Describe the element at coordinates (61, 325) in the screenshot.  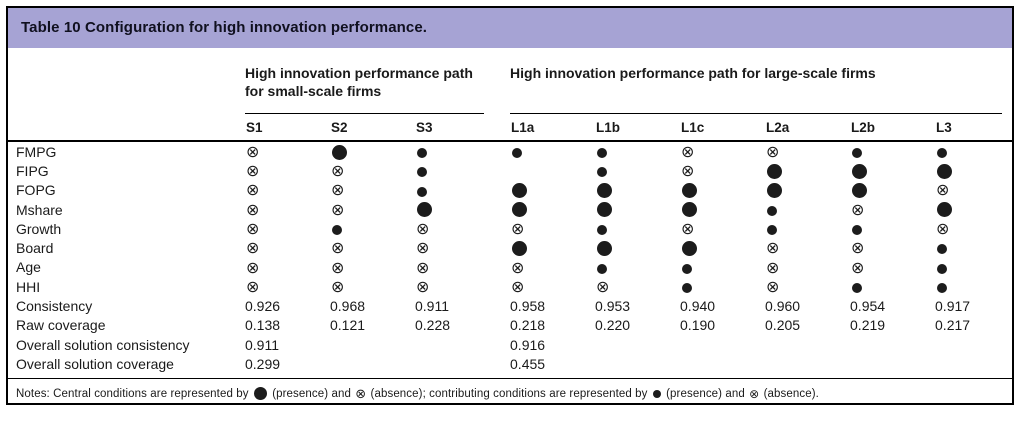
I see `row-label: Raw coverage` at that location.